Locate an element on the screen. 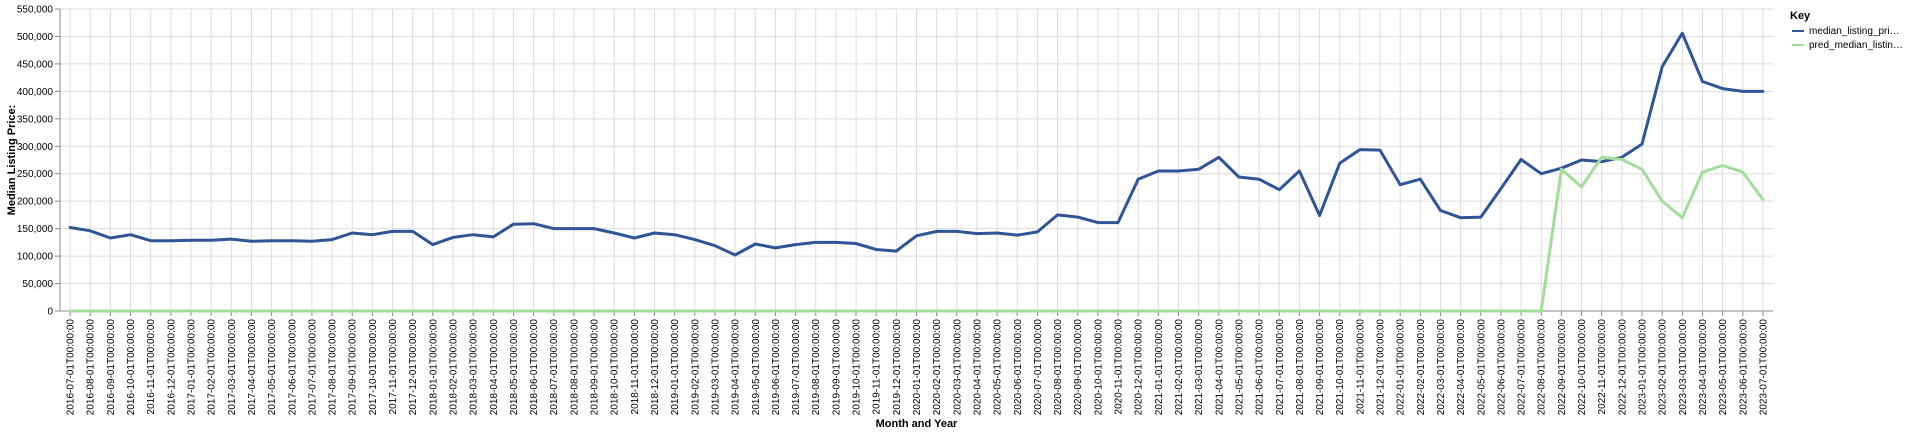 The height and width of the screenshot is (434, 1920). x-tick-label: 2022-12-01T00:00:00 is located at coordinates (1622, 367).